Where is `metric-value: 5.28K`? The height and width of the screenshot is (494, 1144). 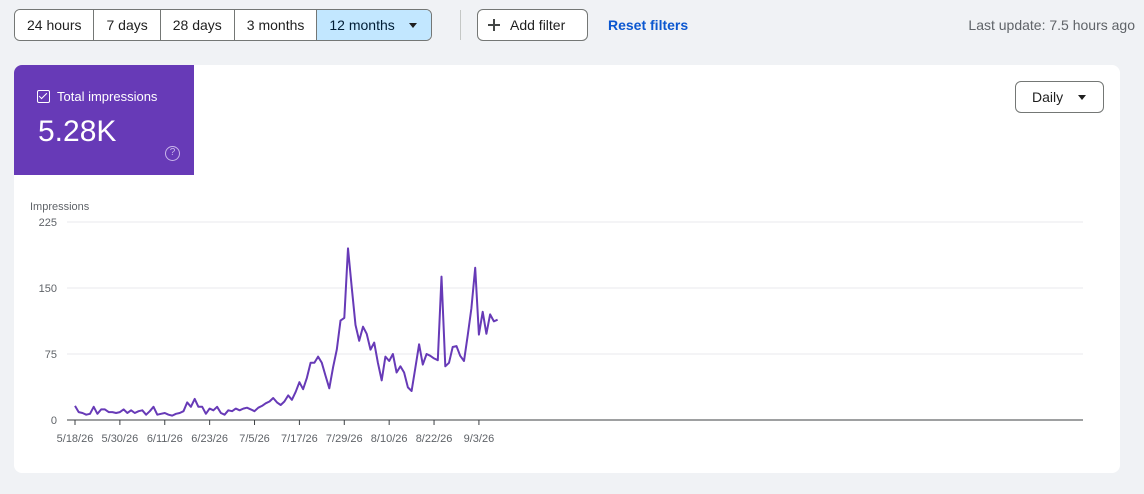 metric-value: 5.28K is located at coordinates (77, 131).